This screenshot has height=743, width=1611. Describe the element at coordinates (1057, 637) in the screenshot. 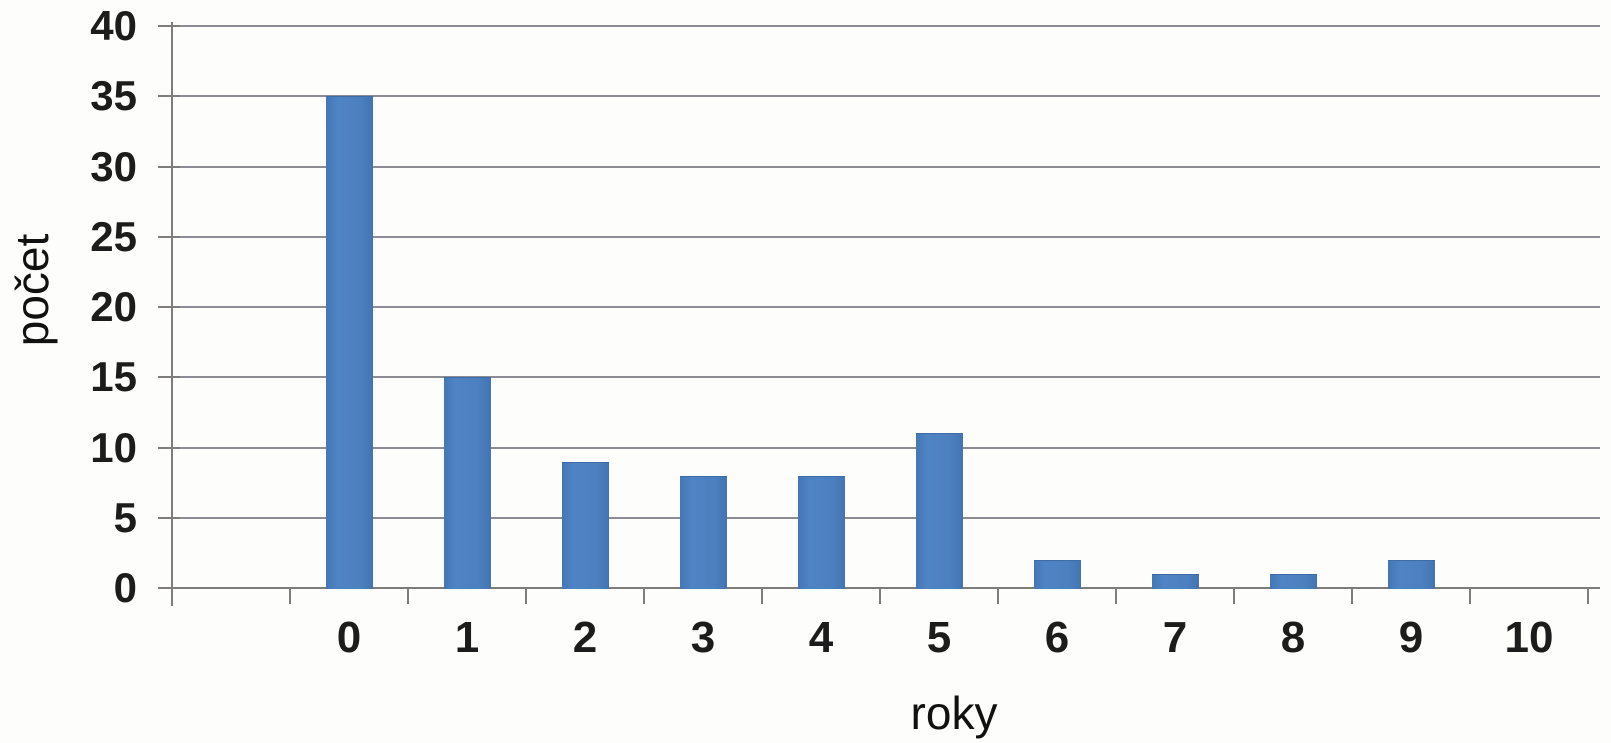

I see `x-tick-label: 6` at that location.